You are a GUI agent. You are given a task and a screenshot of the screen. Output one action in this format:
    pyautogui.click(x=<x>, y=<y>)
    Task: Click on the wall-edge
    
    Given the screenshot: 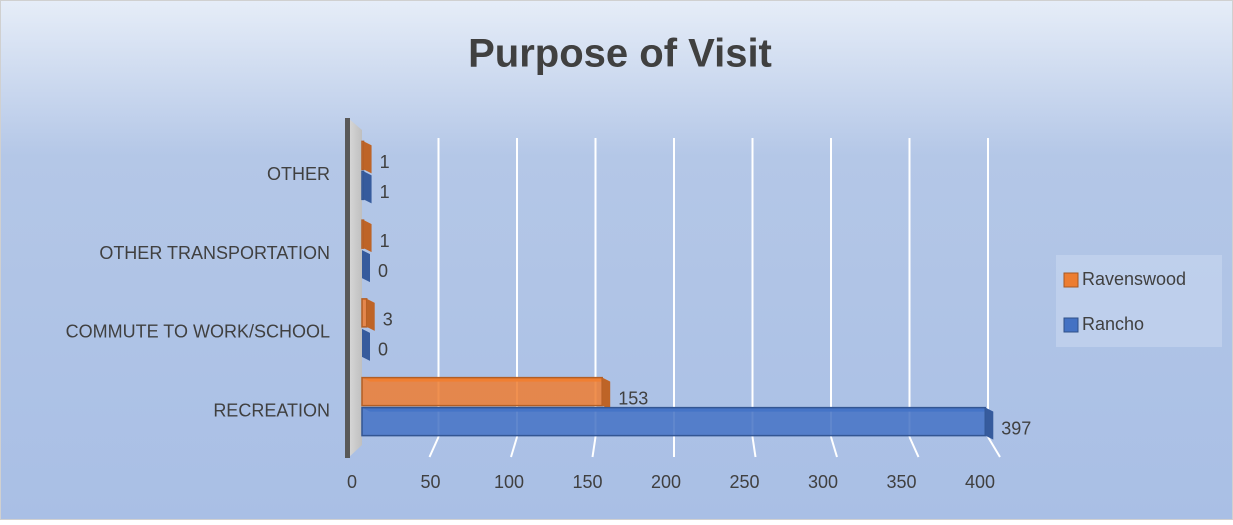 What is the action you would take?
    pyautogui.click(x=347, y=288)
    